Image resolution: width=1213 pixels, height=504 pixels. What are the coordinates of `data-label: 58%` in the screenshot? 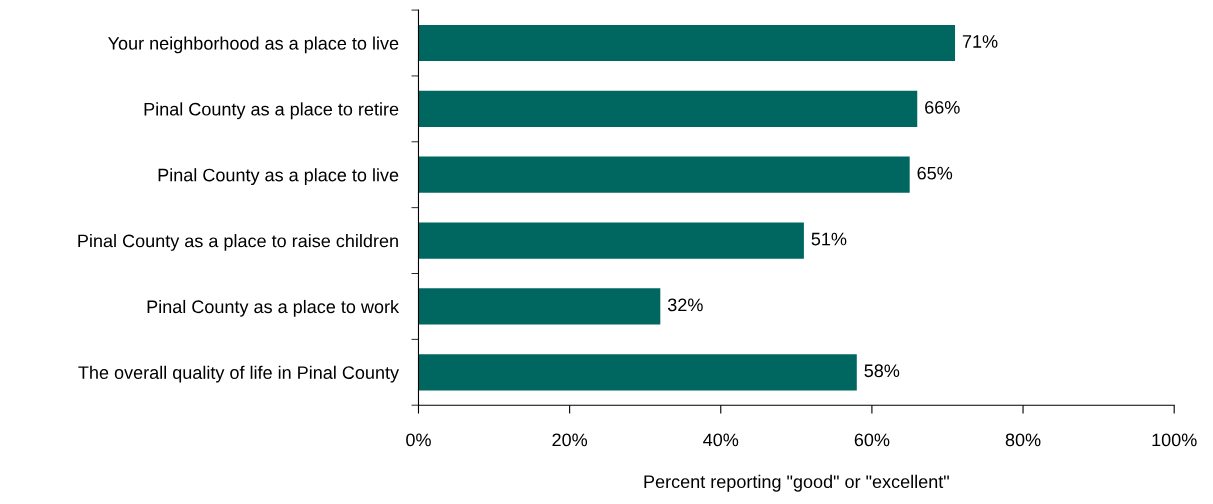 It's located at (882, 371).